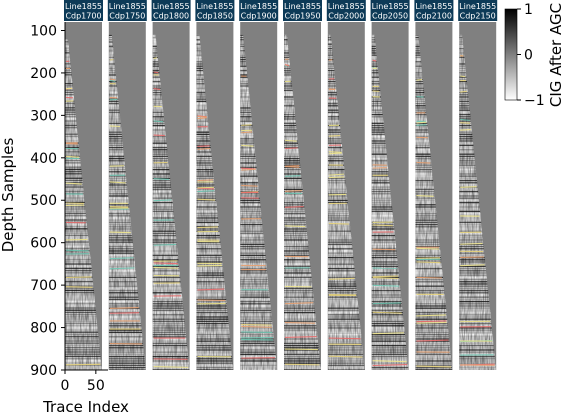  Describe the element at coordinates (85, 407) in the screenshot. I see `x-axis-label: Trace Index` at that location.